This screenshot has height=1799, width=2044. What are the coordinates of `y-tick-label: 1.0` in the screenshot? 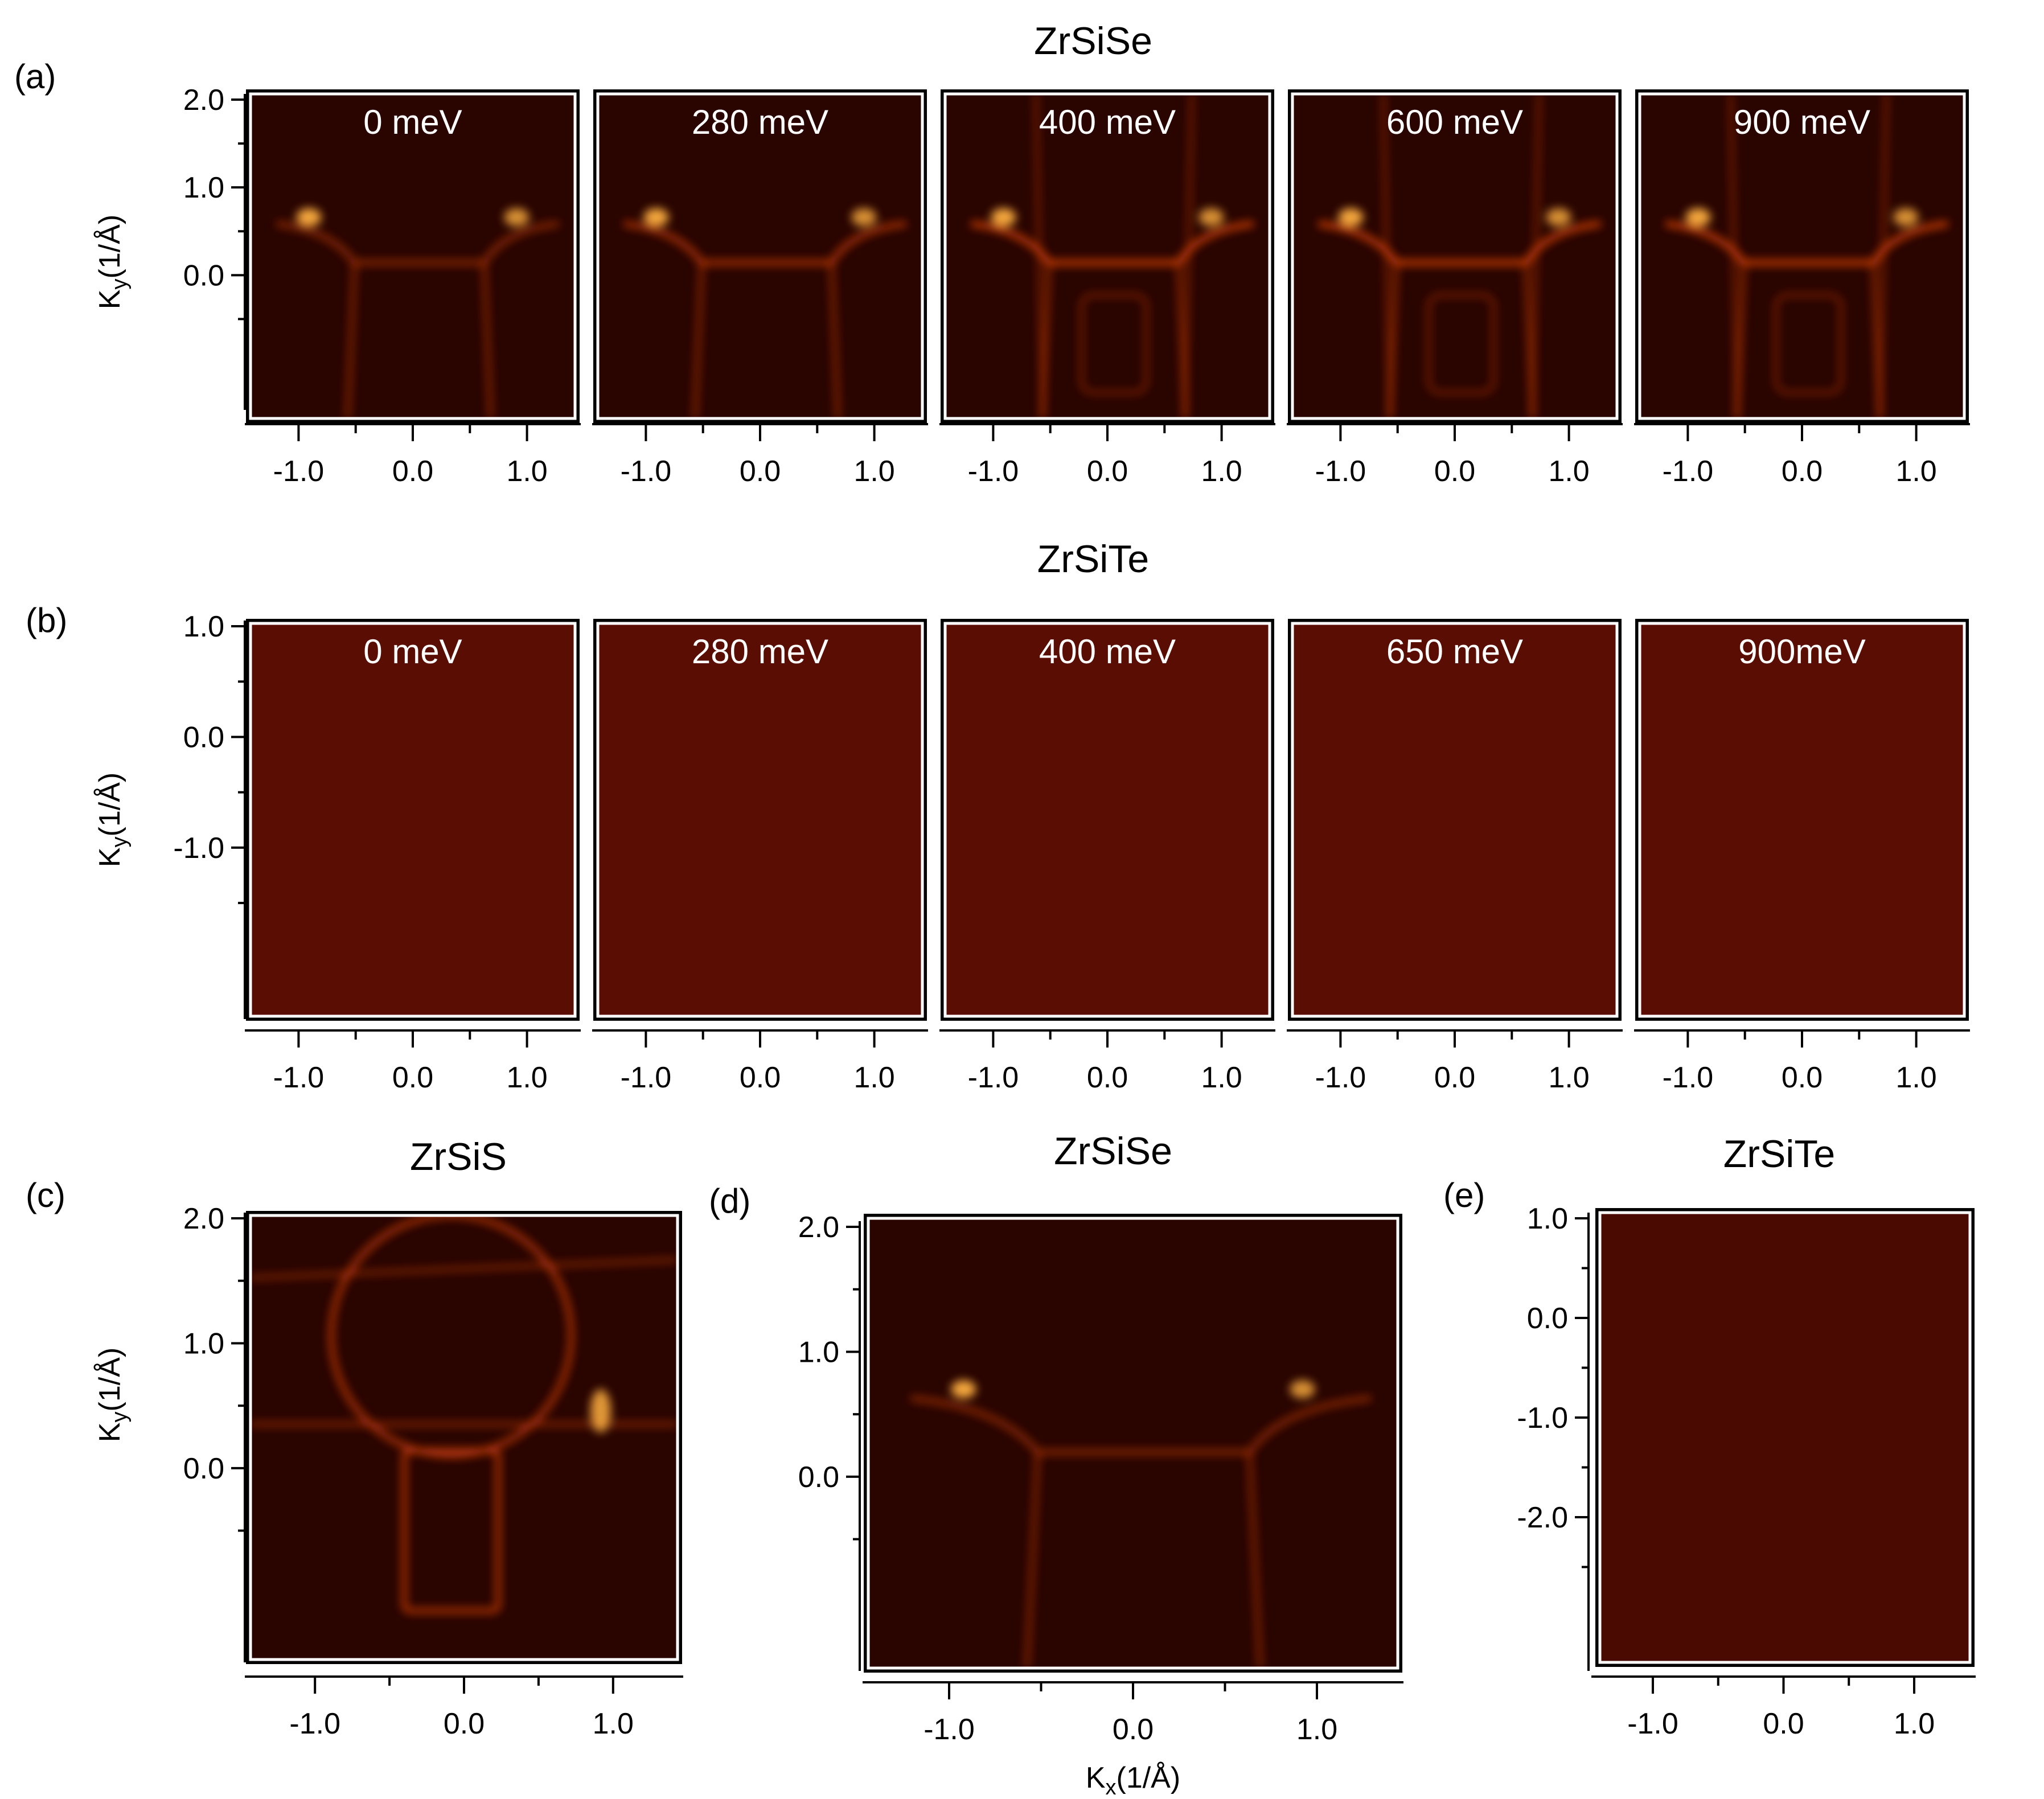 It's located at (203, 626).